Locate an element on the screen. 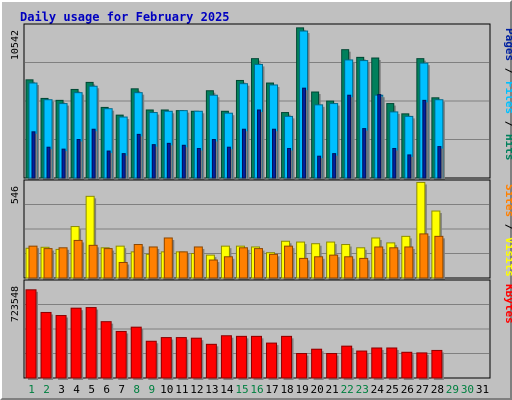  bar-sites-4-fill is located at coordinates (78, 259).